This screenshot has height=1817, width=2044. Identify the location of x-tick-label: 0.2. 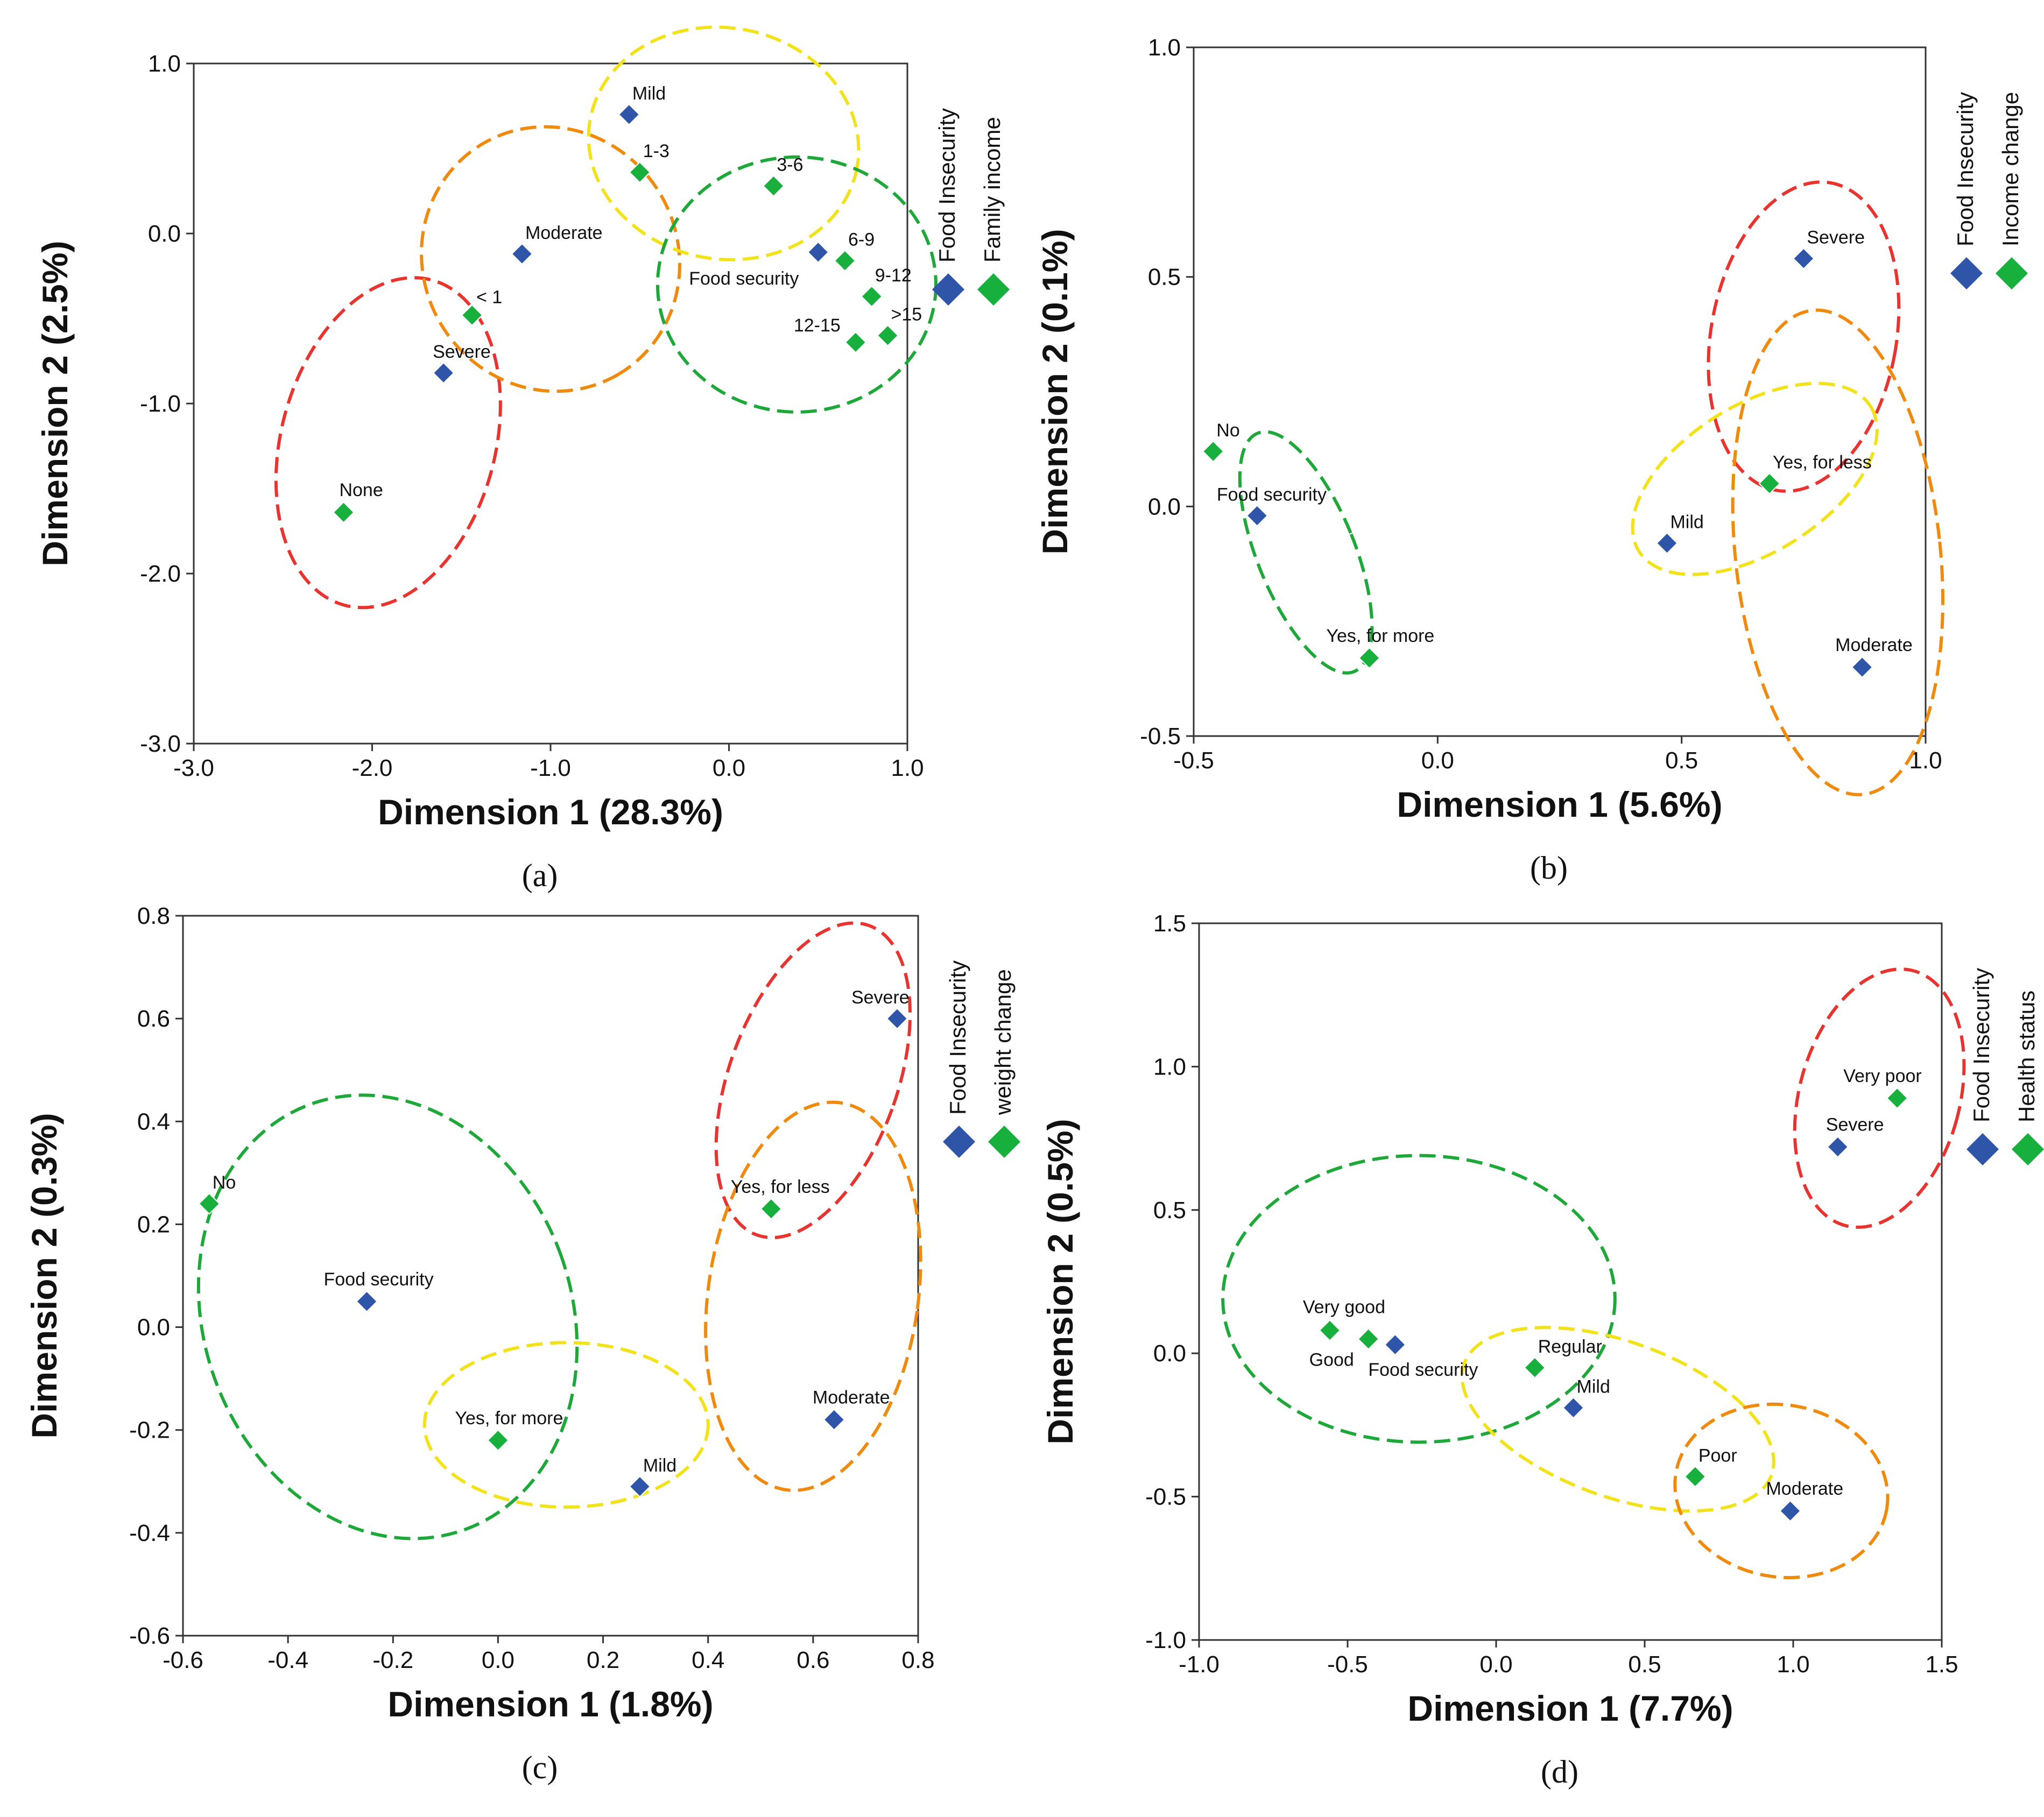
(603, 1660).